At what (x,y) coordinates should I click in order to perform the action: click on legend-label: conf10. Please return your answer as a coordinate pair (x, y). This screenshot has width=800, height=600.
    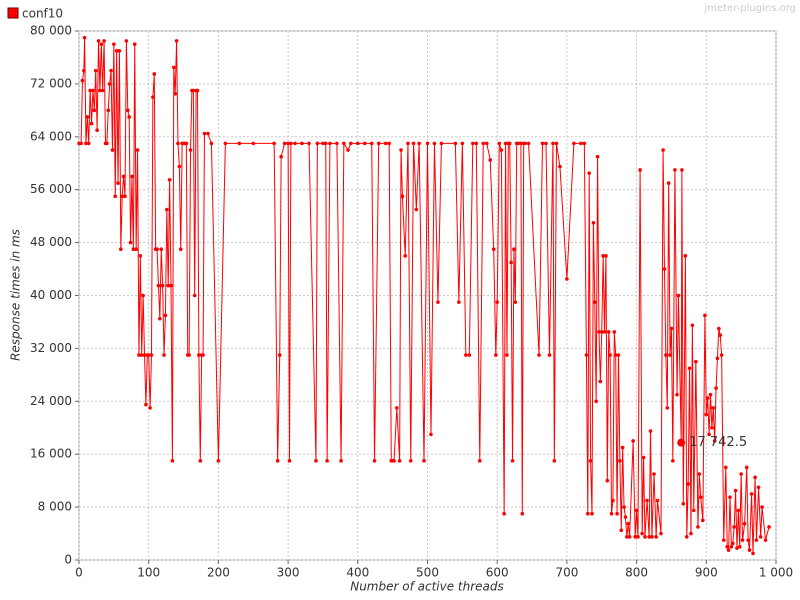
    Looking at the image, I should click on (42, 14).